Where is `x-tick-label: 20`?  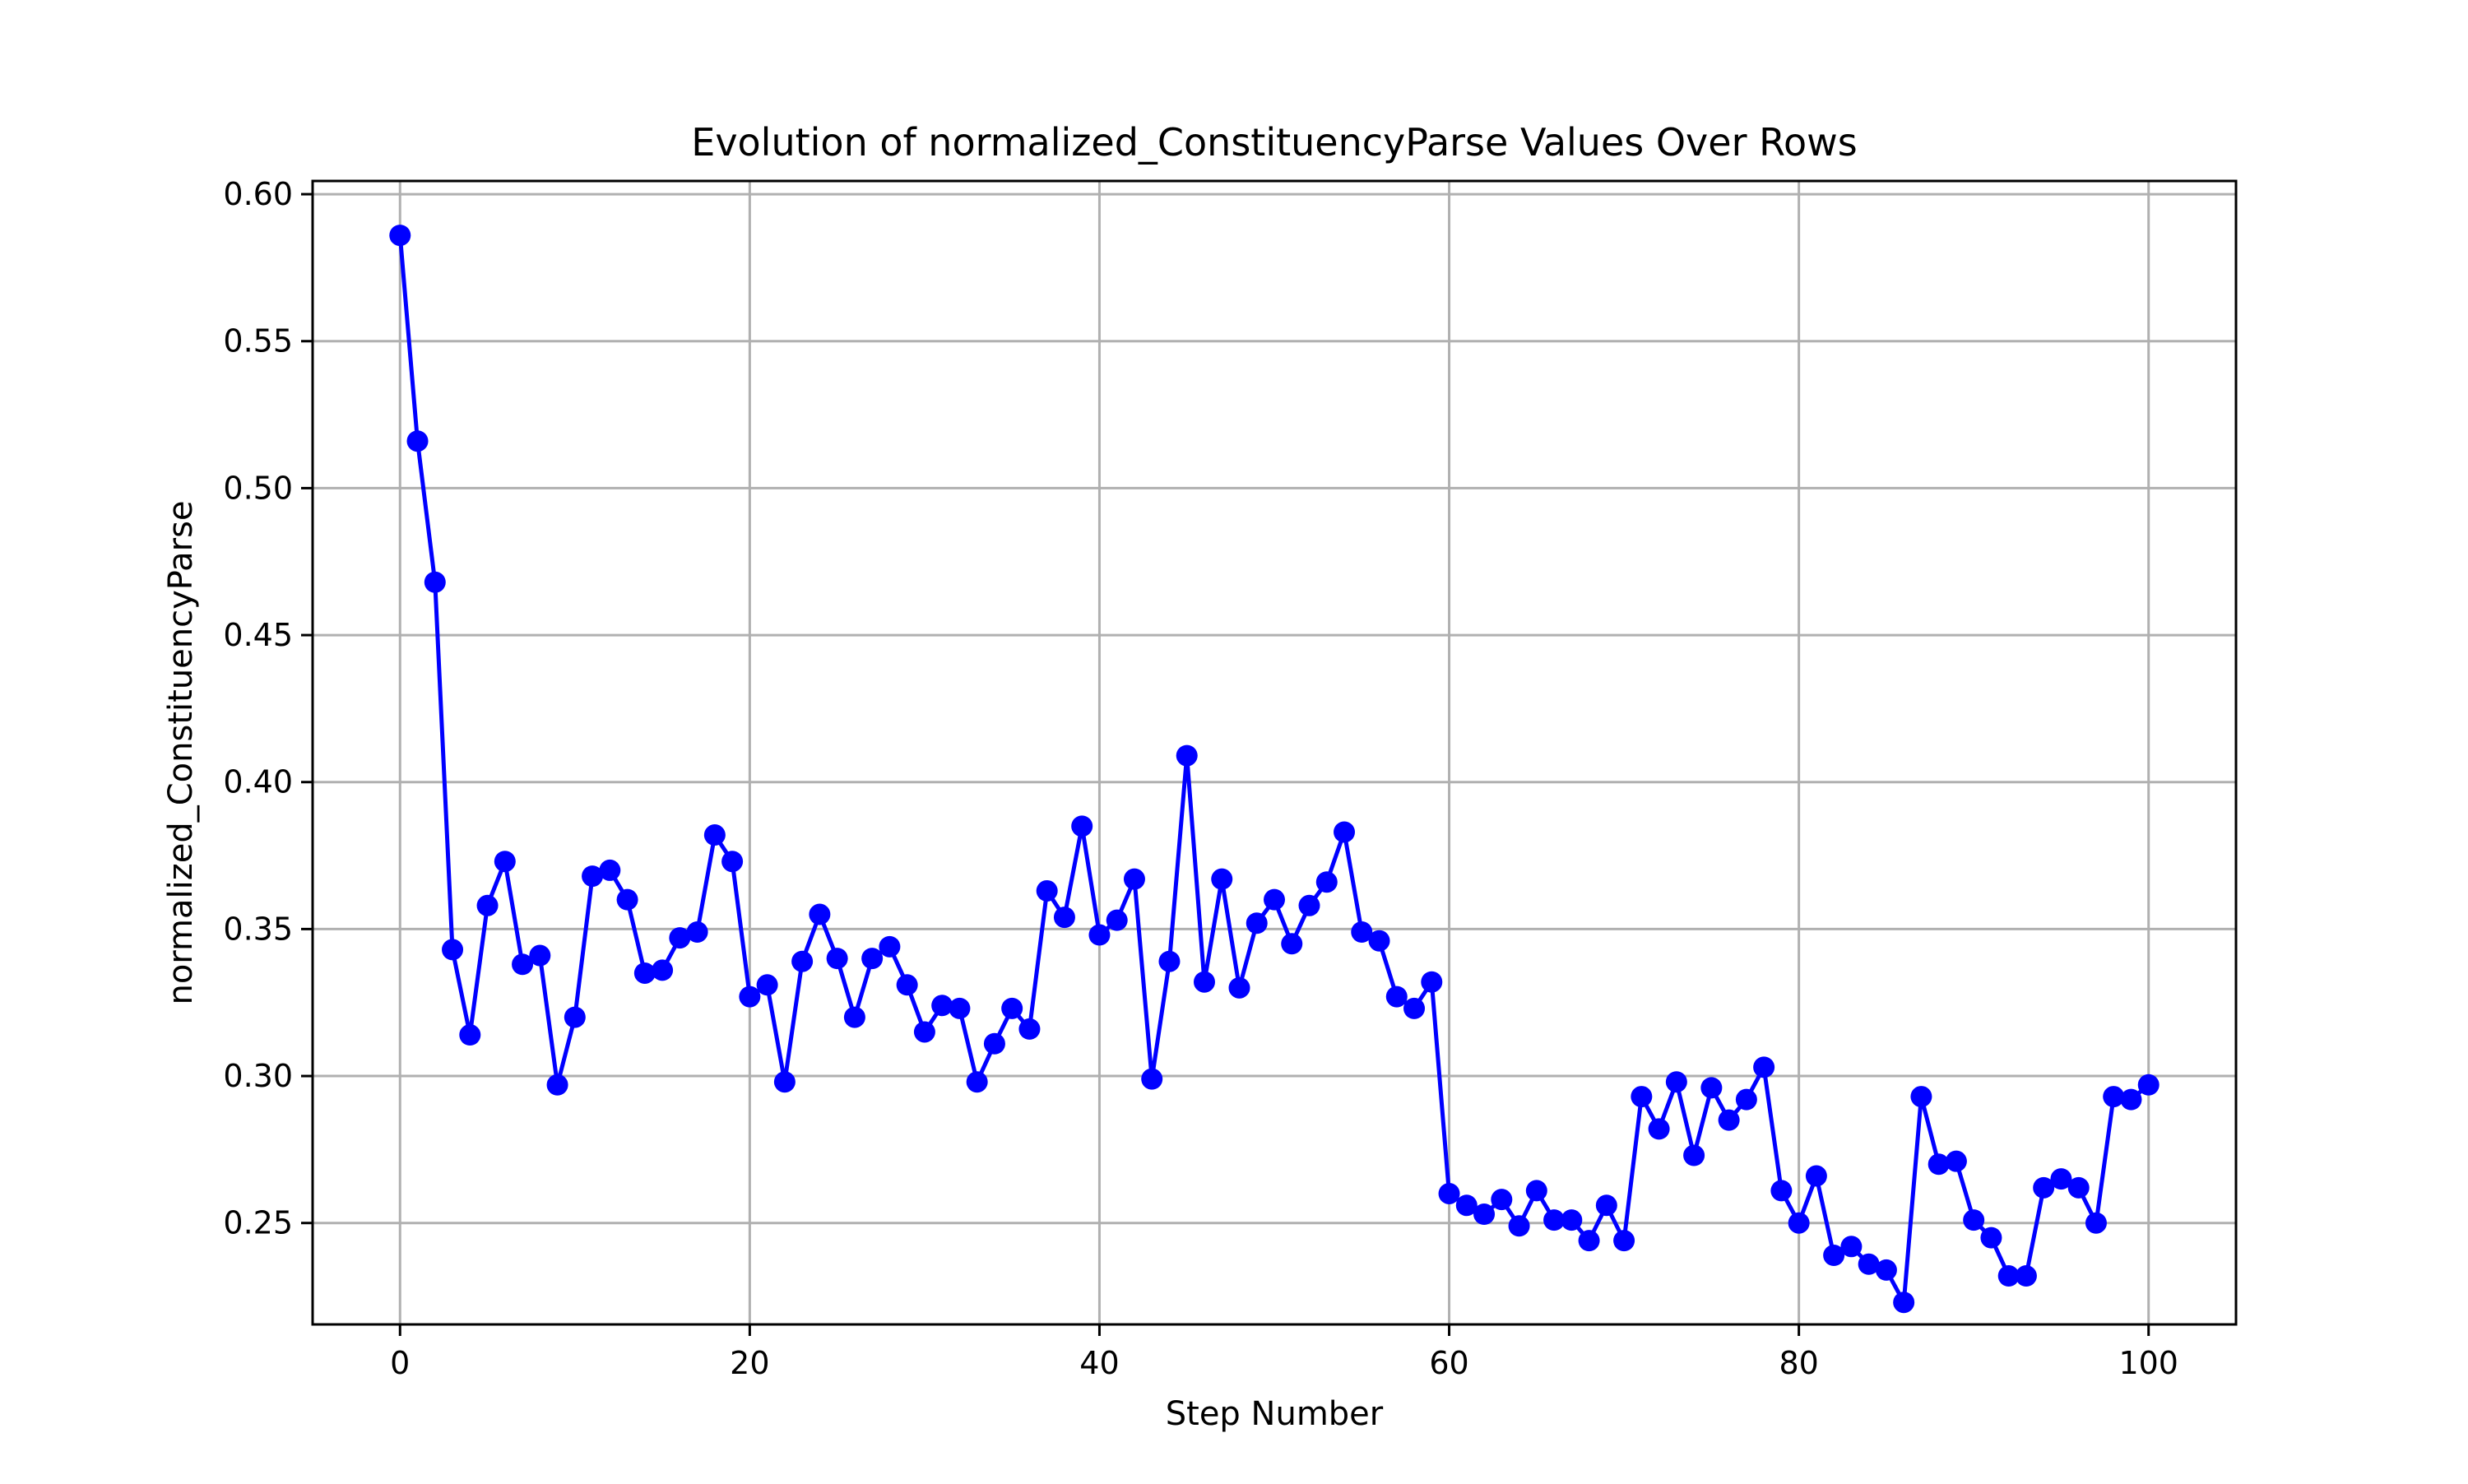 x-tick-label: 20 is located at coordinates (749, 1363).